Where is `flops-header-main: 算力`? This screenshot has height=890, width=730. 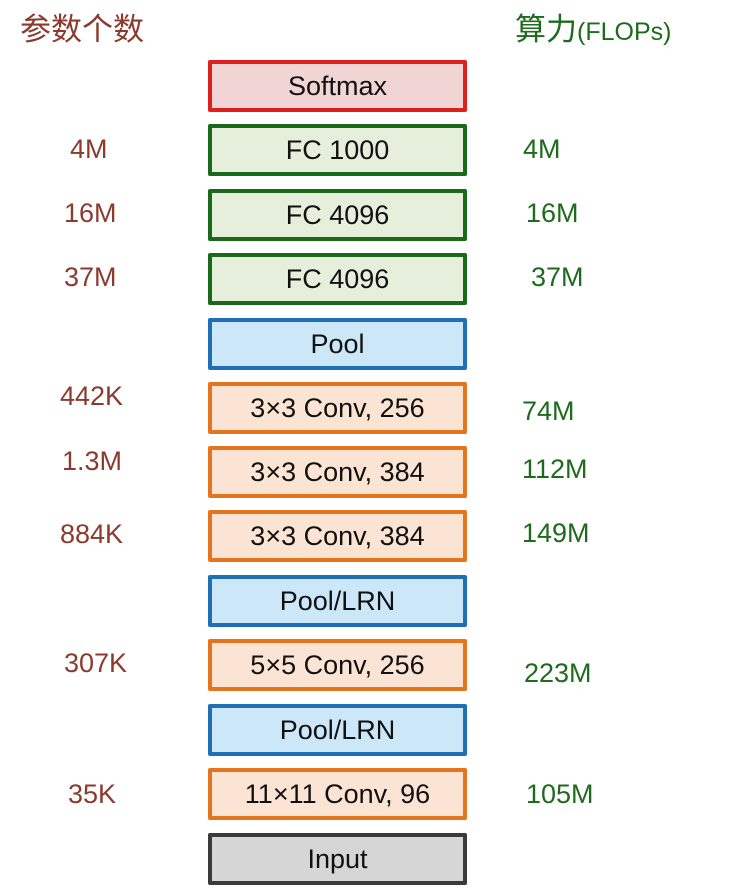
flops-header-main: 算力 is located at coordinates (546, 30).